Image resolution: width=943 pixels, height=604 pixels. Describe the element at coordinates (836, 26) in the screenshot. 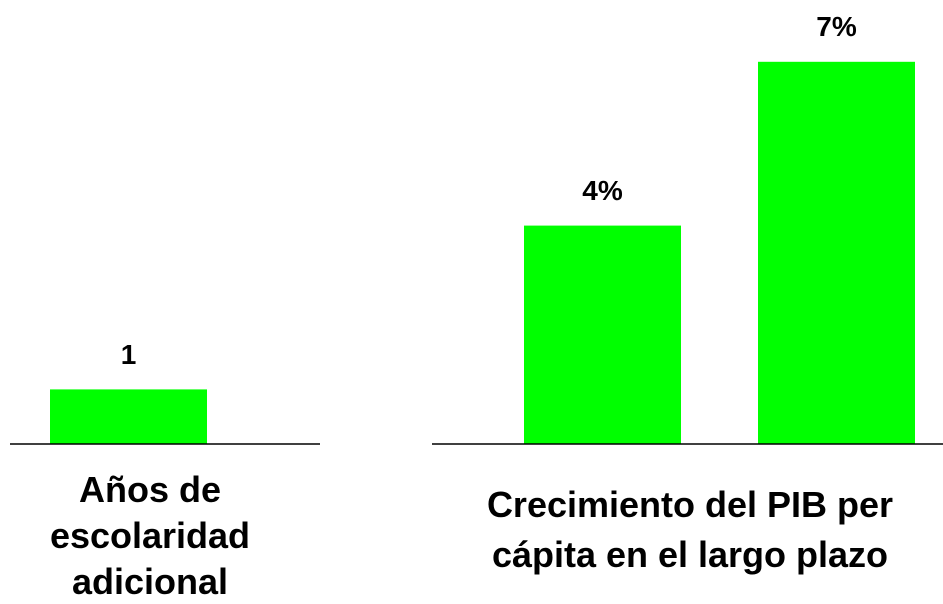

I see `data-label: 7%` at that location.